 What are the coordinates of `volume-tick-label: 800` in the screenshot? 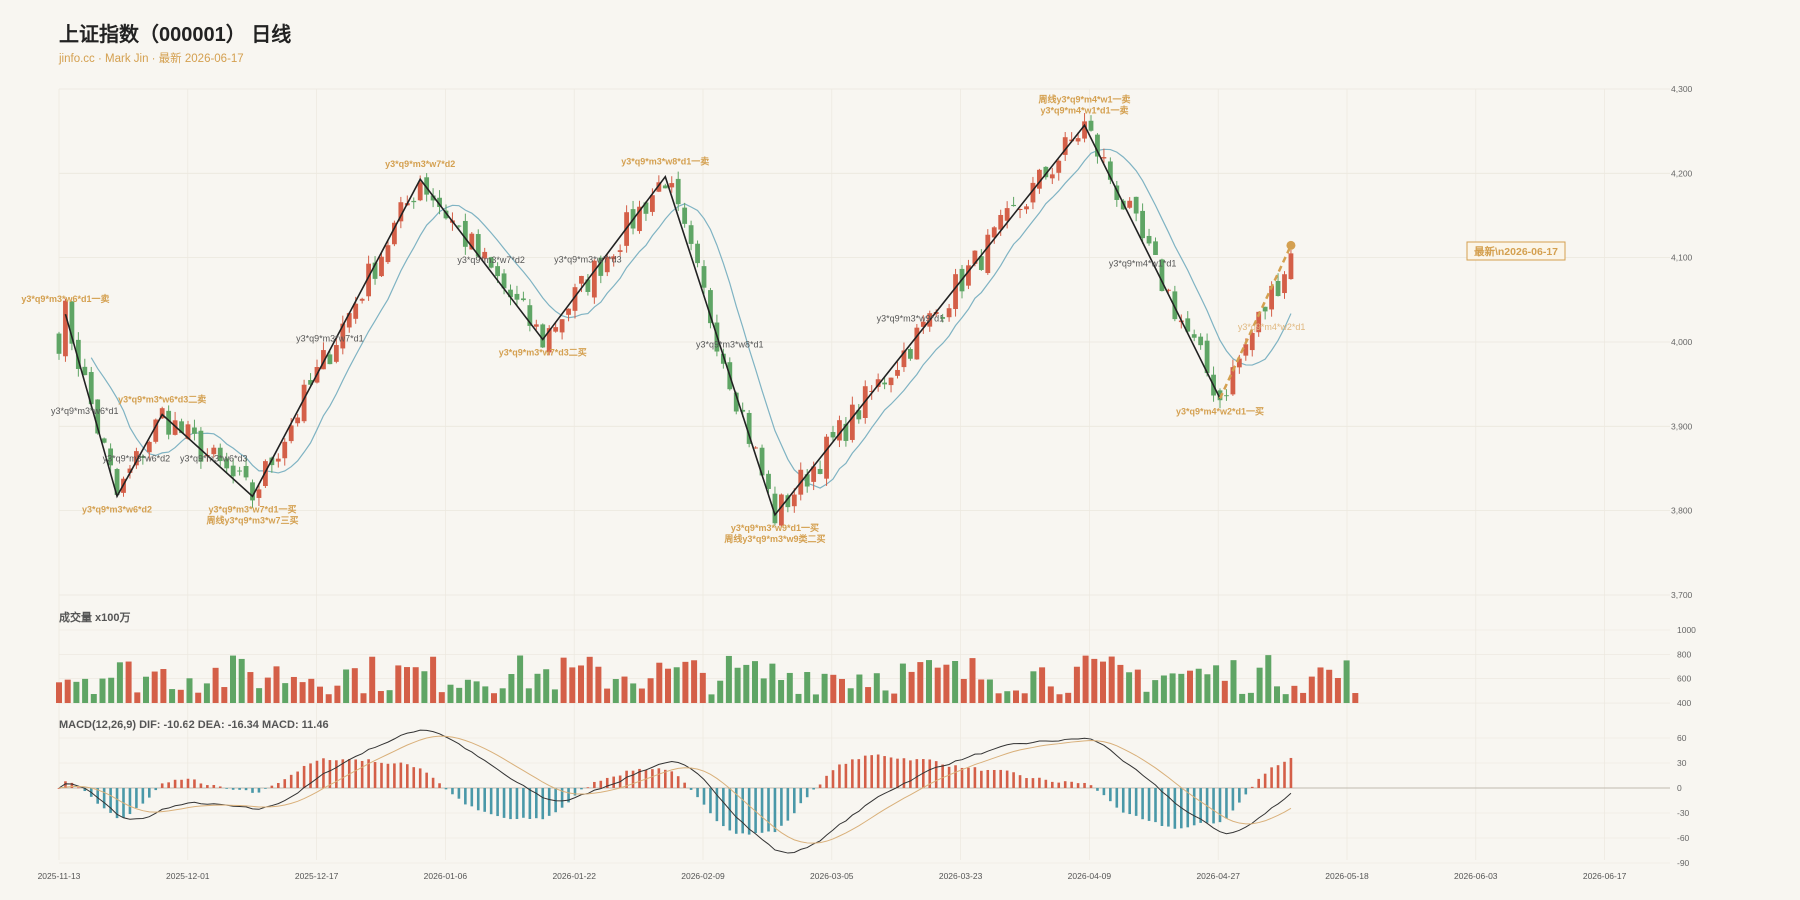 It's located at (1684, 654).